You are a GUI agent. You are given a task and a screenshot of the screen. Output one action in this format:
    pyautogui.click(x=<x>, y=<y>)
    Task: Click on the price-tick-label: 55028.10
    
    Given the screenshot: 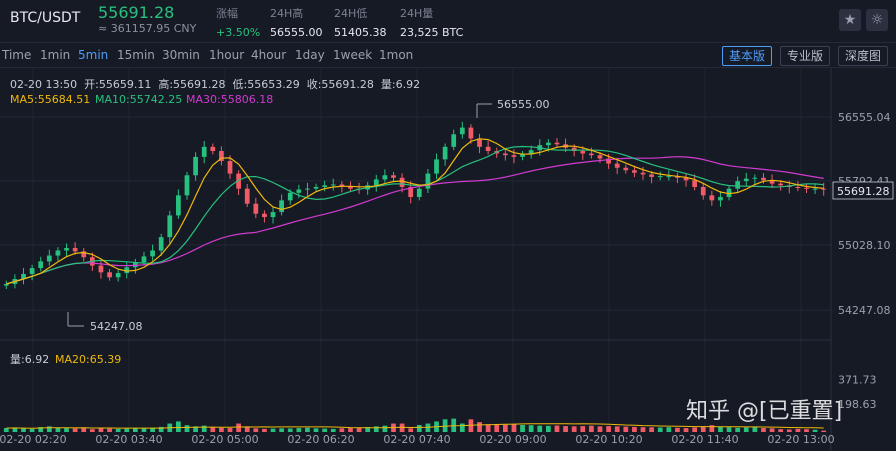 What is the action you would take?
    pyautogui.click(x=864, y=245)
    